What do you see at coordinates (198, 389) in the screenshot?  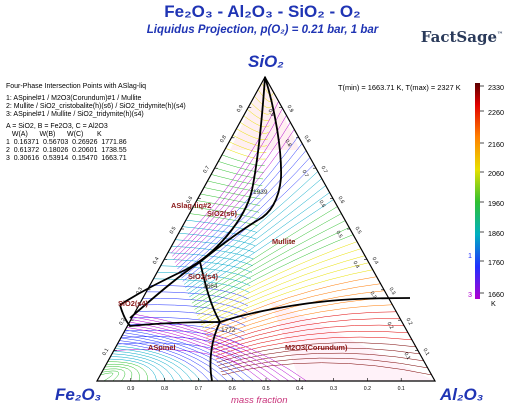 I see `tick-label-bottom: 0.7` at bounding box center [198, 389].